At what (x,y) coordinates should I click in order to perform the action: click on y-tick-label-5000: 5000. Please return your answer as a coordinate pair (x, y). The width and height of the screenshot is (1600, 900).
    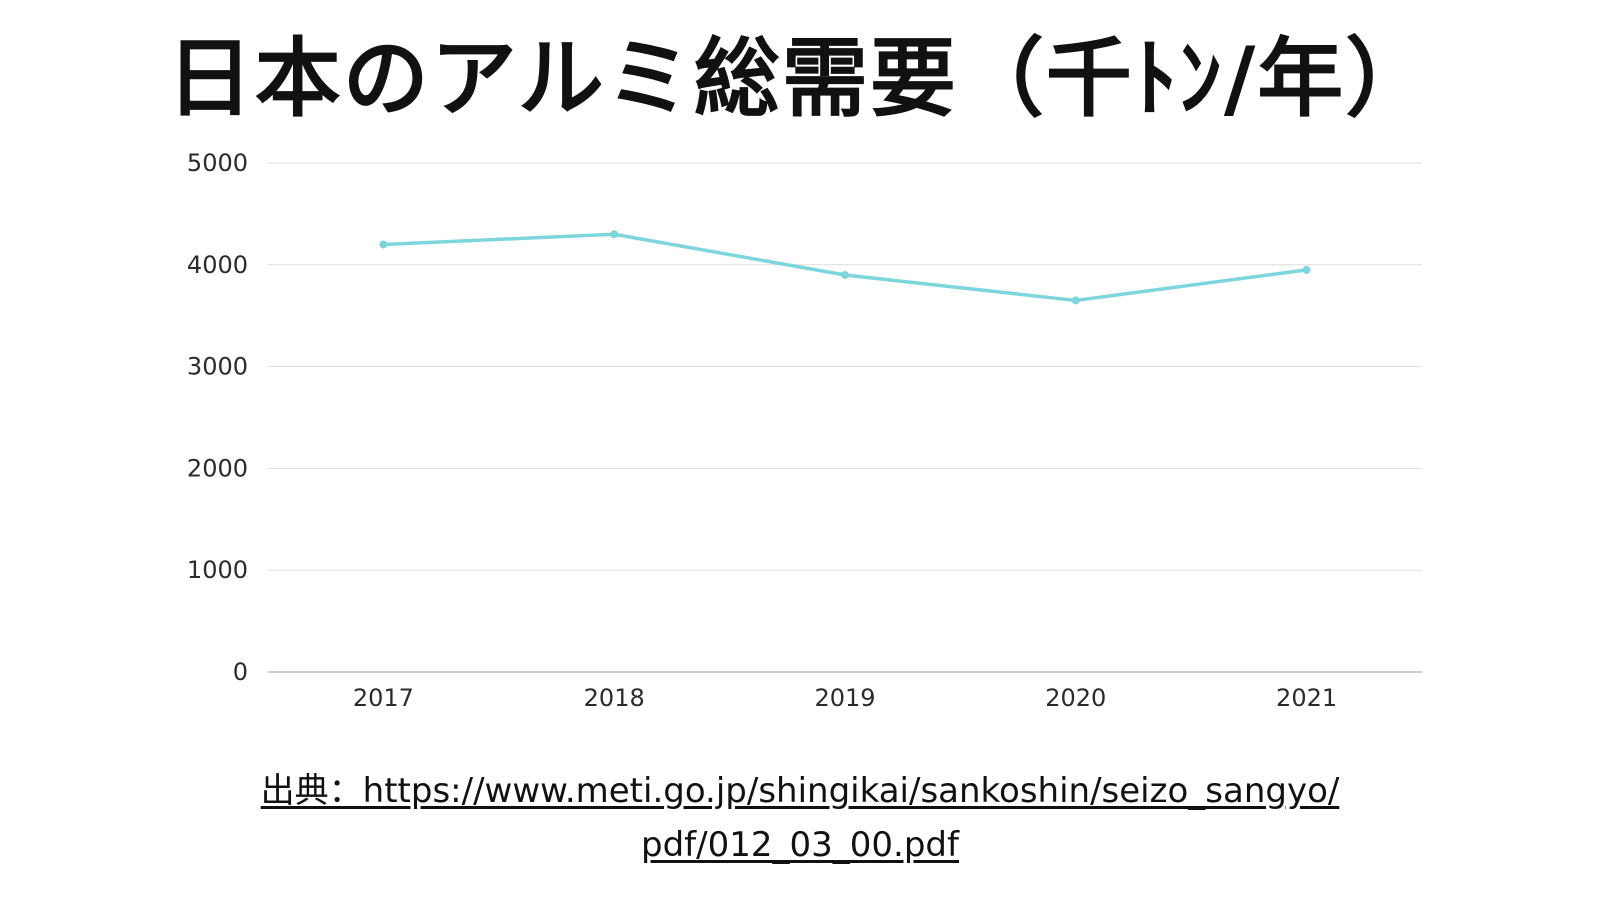
    Looking at the image, I should click on (217, 163).